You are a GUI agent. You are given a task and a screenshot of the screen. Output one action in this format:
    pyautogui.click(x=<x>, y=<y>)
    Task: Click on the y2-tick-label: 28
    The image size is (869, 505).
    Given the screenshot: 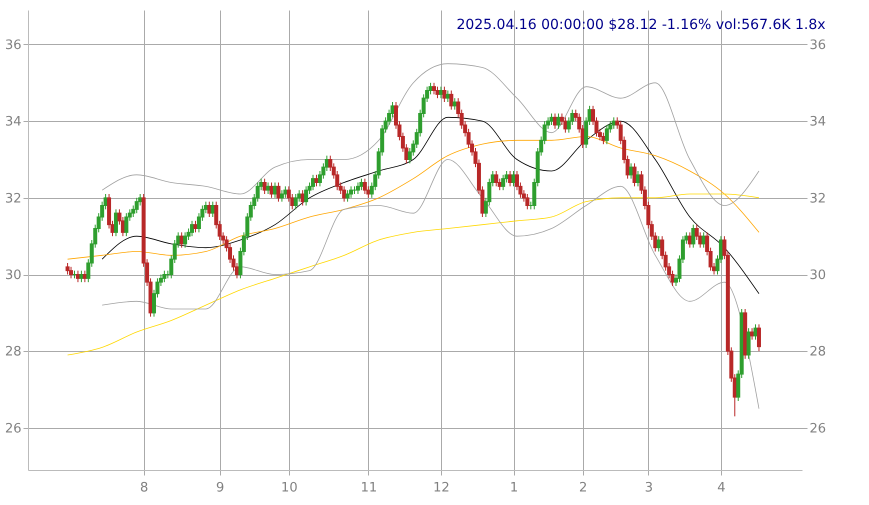 What is the action you would take?
    pyautogui.click(x=818, y=352)
    